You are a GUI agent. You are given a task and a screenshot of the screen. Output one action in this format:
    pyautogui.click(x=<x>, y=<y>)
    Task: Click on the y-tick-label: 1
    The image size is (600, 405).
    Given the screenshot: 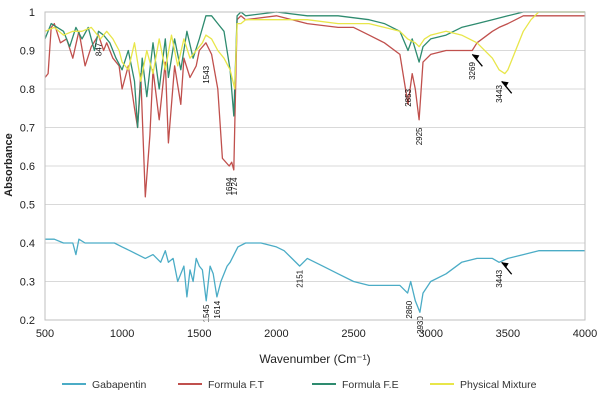 What is the action you would take?
    pyautogui.click(x=32, y=13)
    